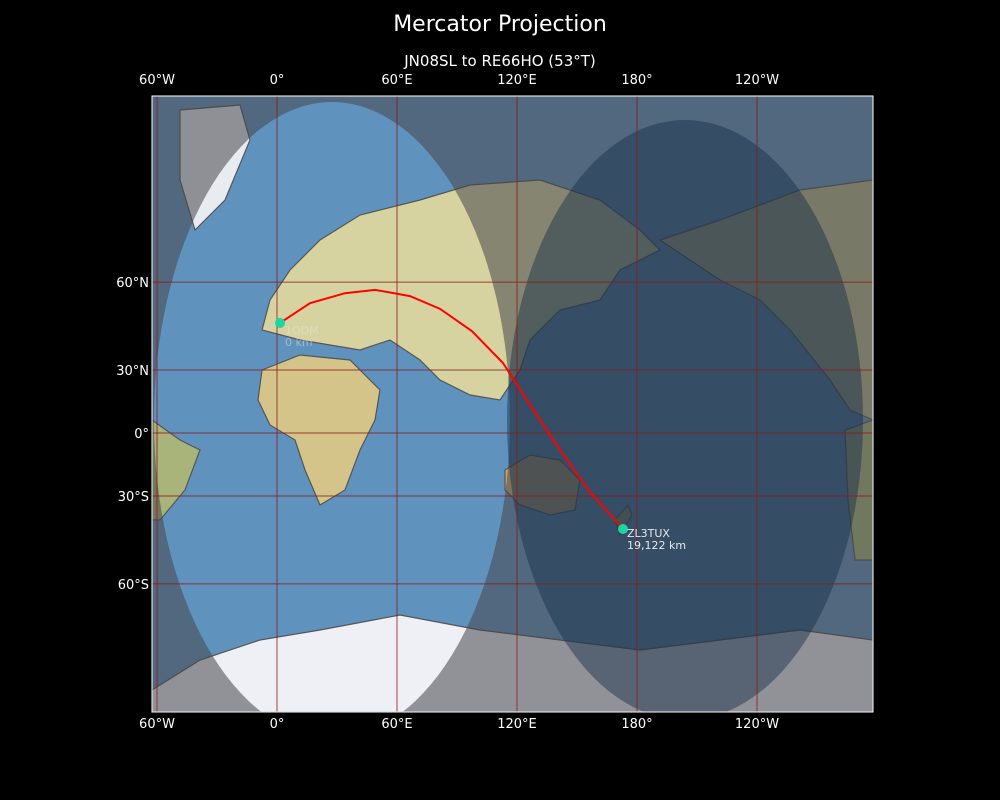 This screenshot has height=800, width=1000. What do you see at coordinates (302, 330) in the screenshot?
I see `start-callsign-label: 1ODM` at bounding box center [302, 330].